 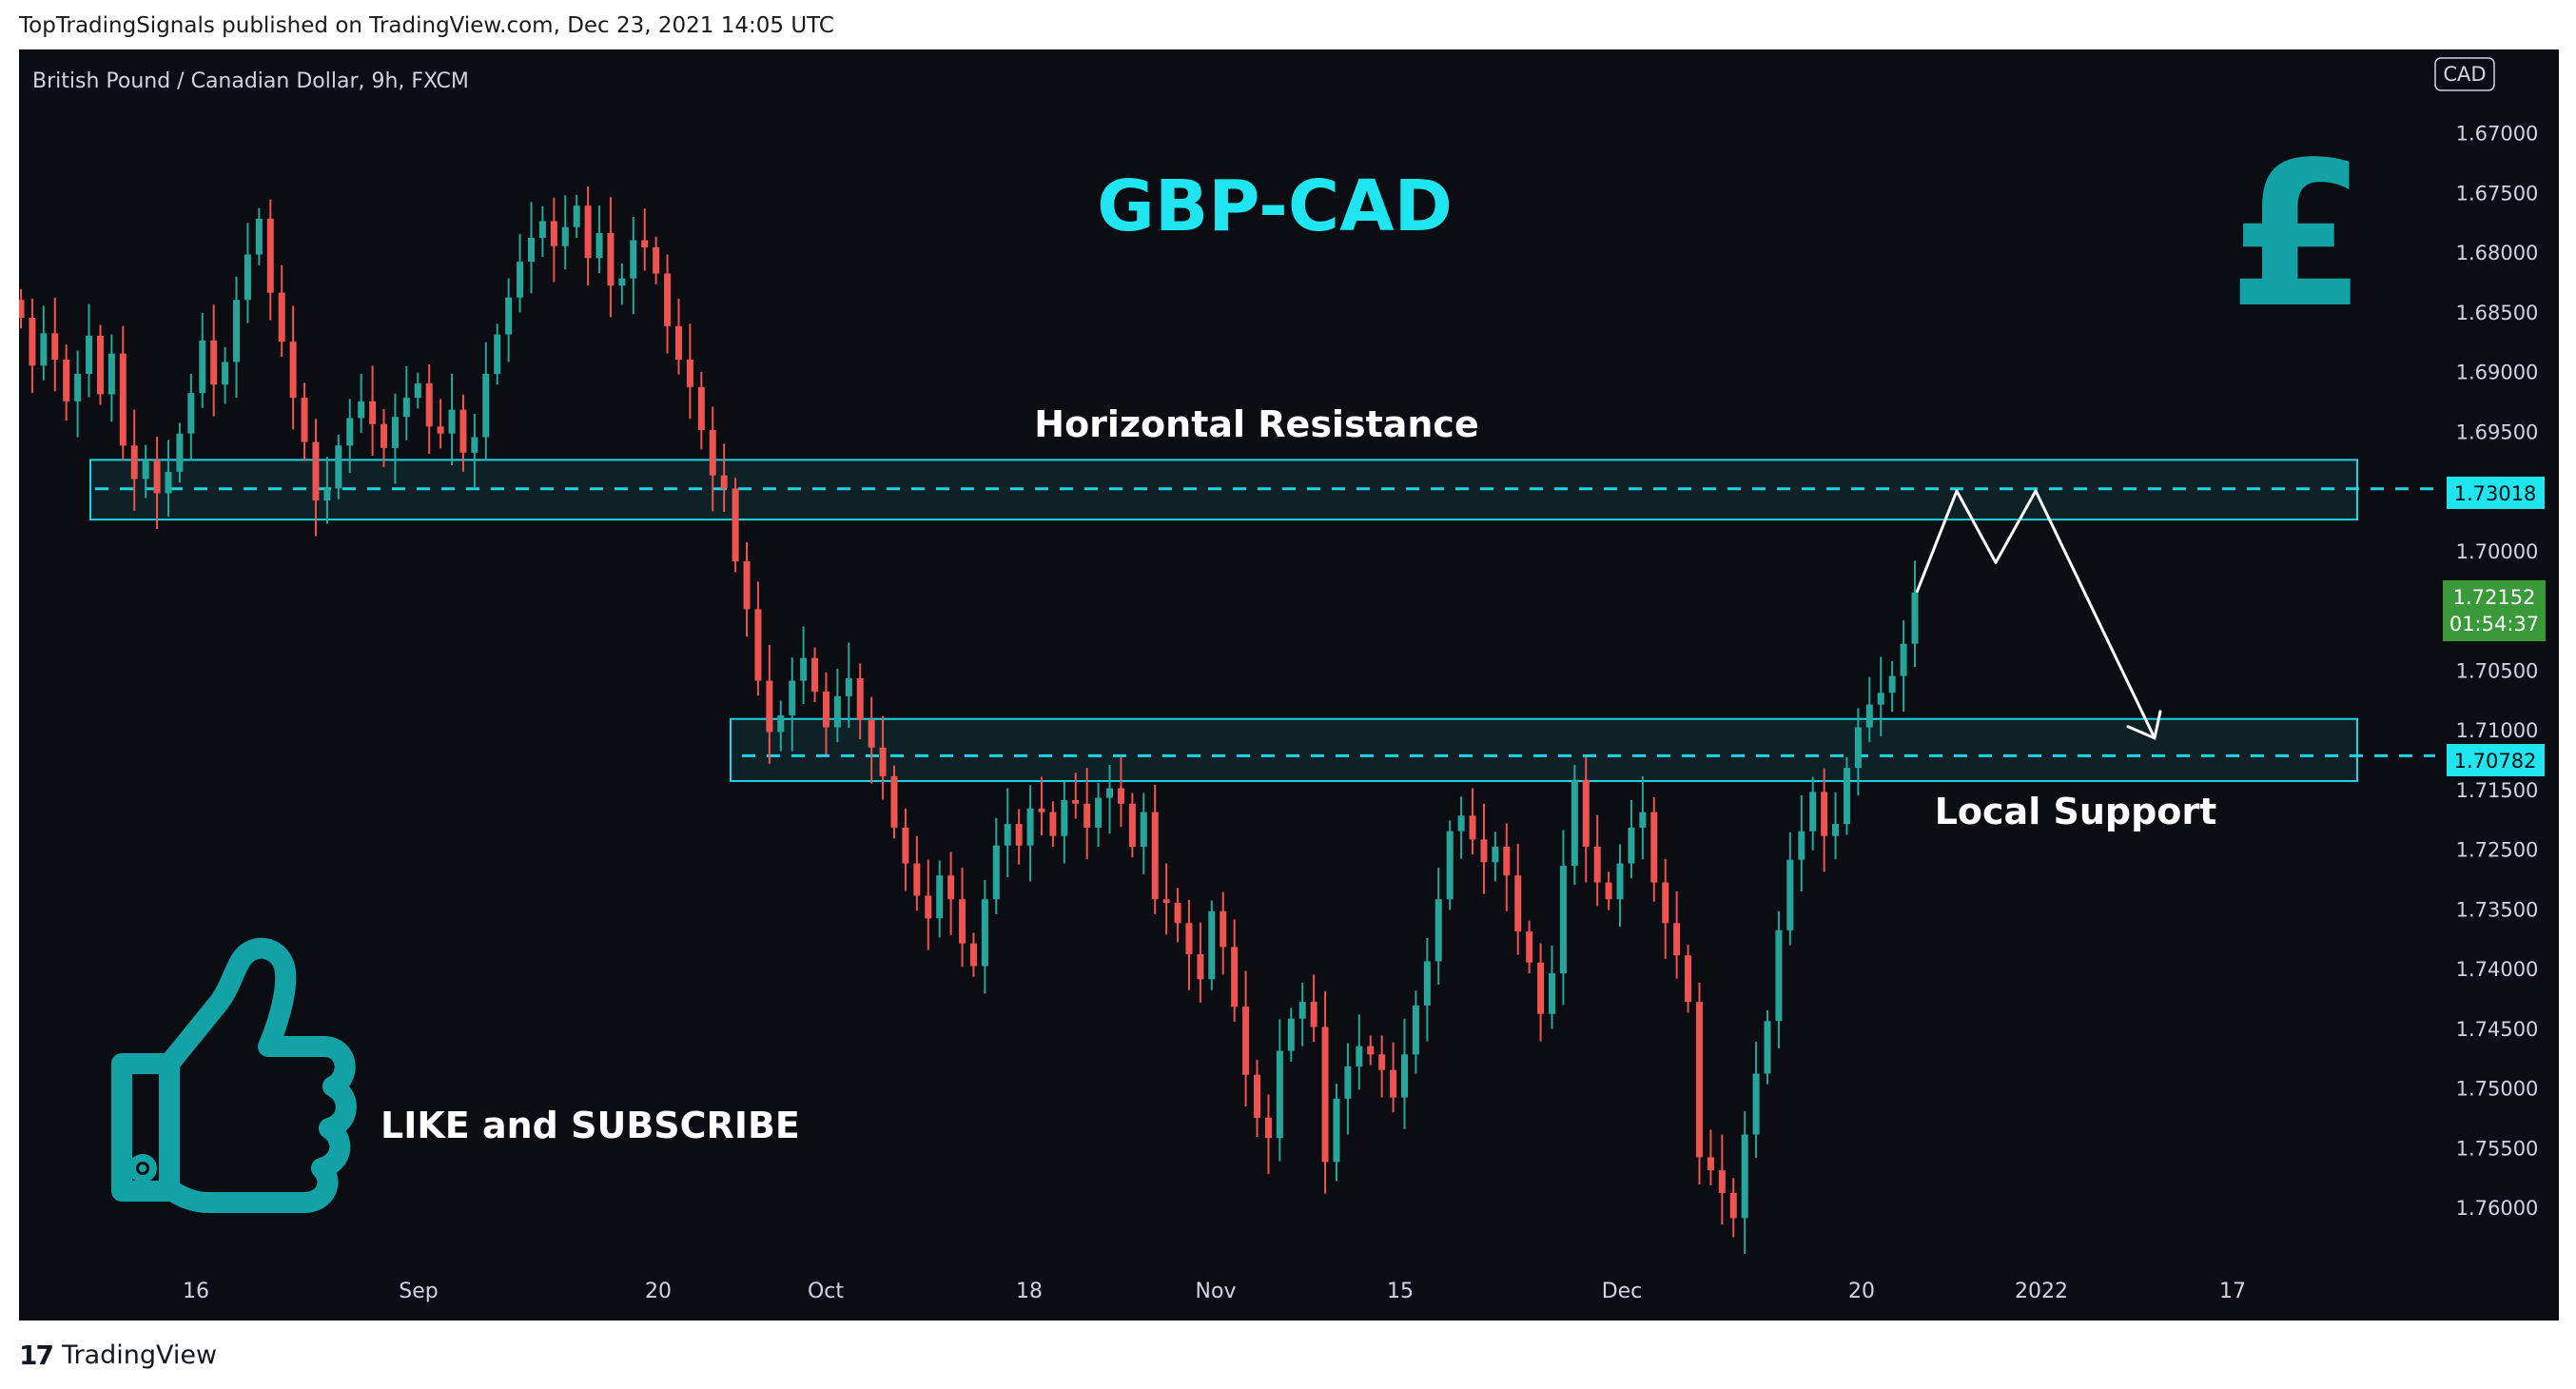 I want to click on pound-sign-icon: £, so click(x=2298, y=235).